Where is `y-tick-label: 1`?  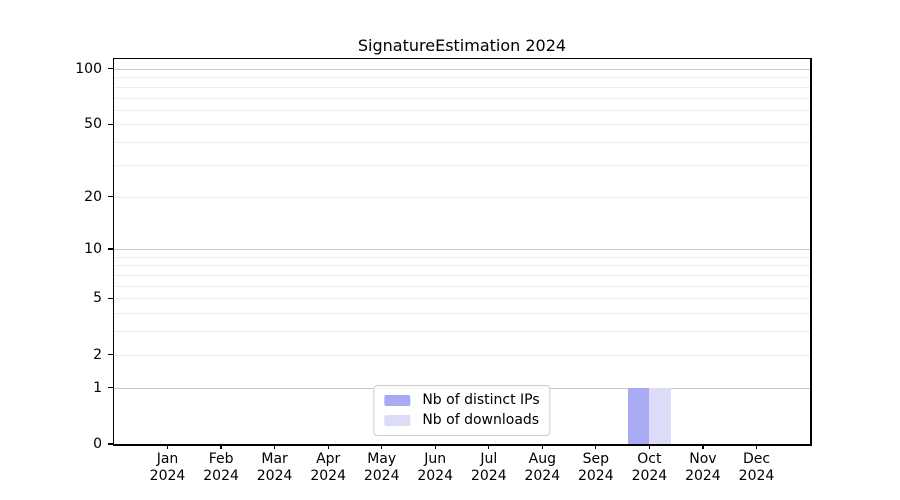
y-tick-label: 1 is located at coordinates (97, 387).